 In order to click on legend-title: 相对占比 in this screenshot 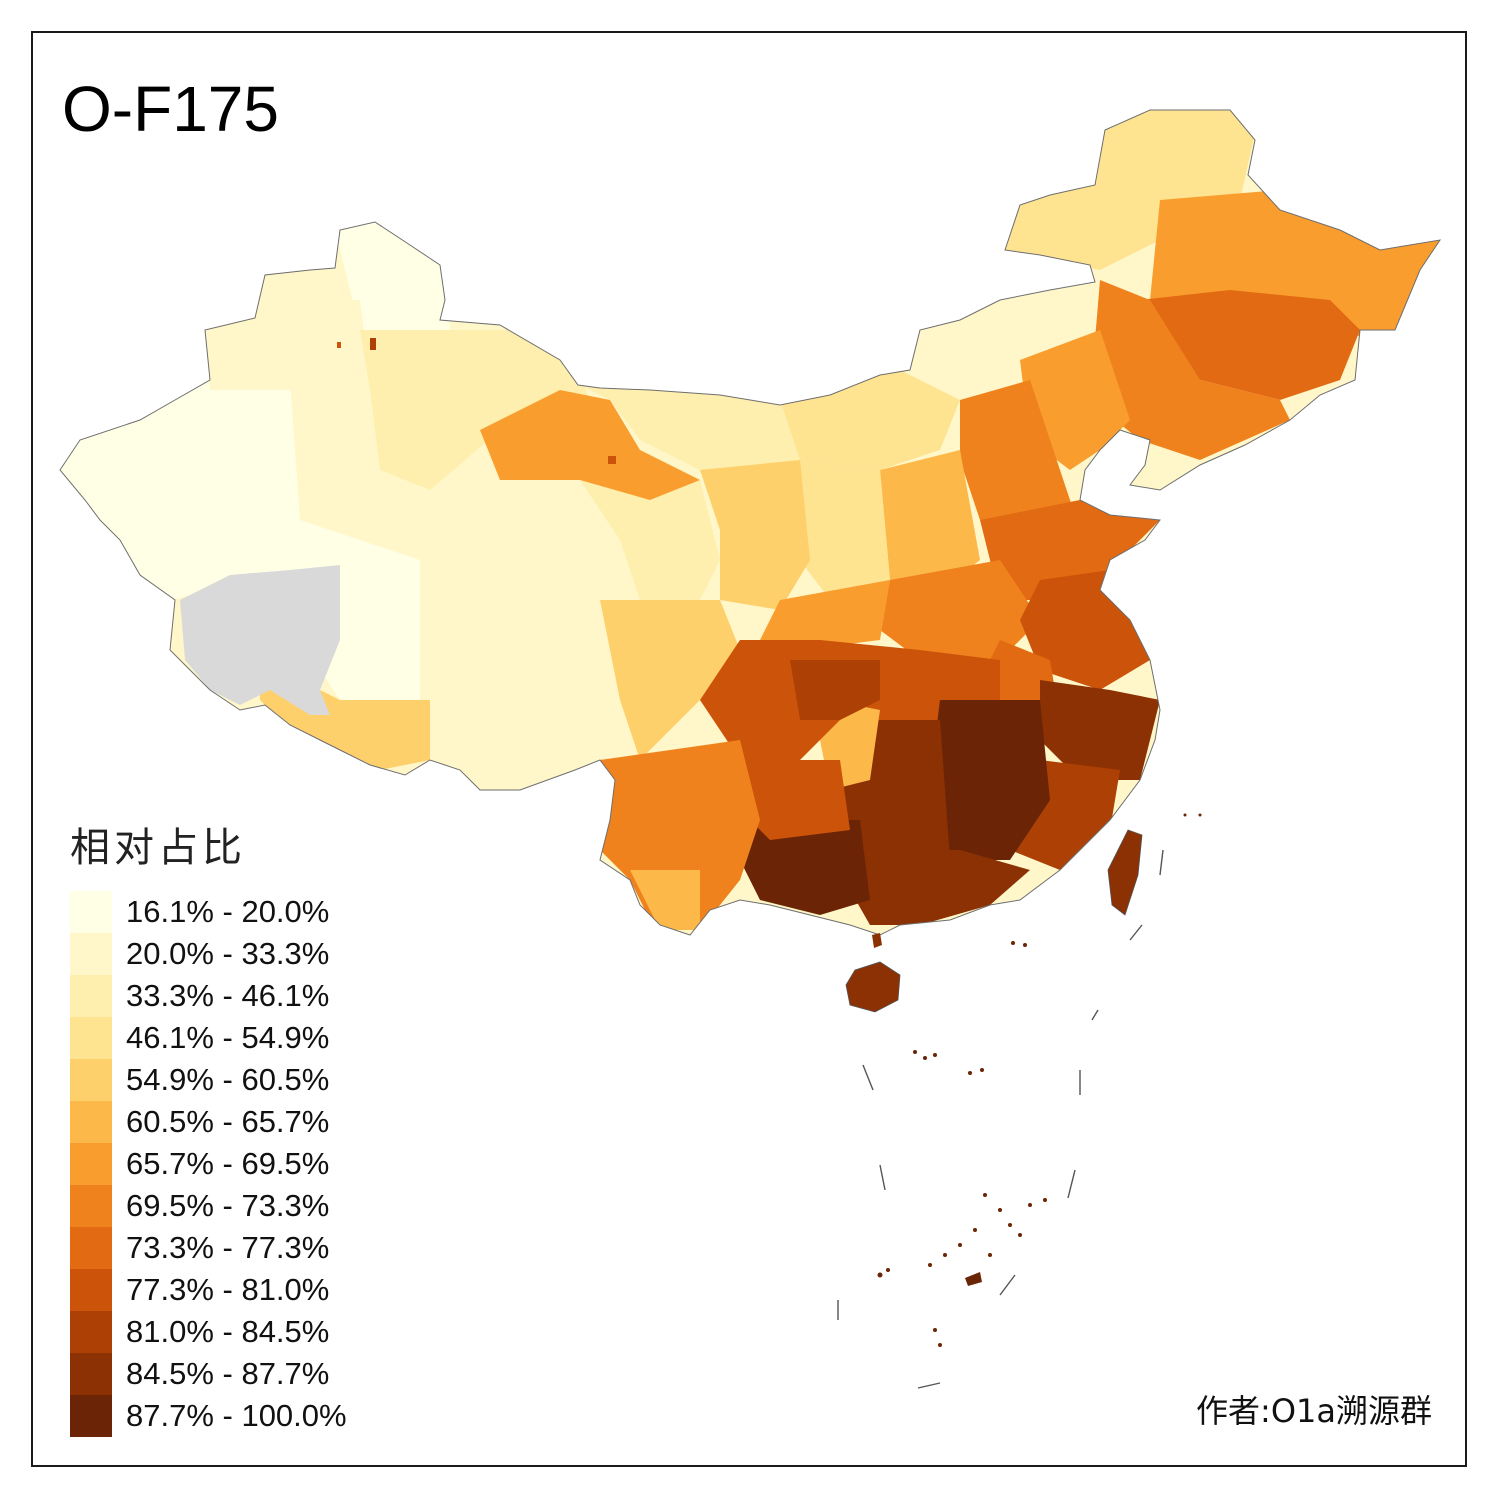, I will do `click(158, 848)`.